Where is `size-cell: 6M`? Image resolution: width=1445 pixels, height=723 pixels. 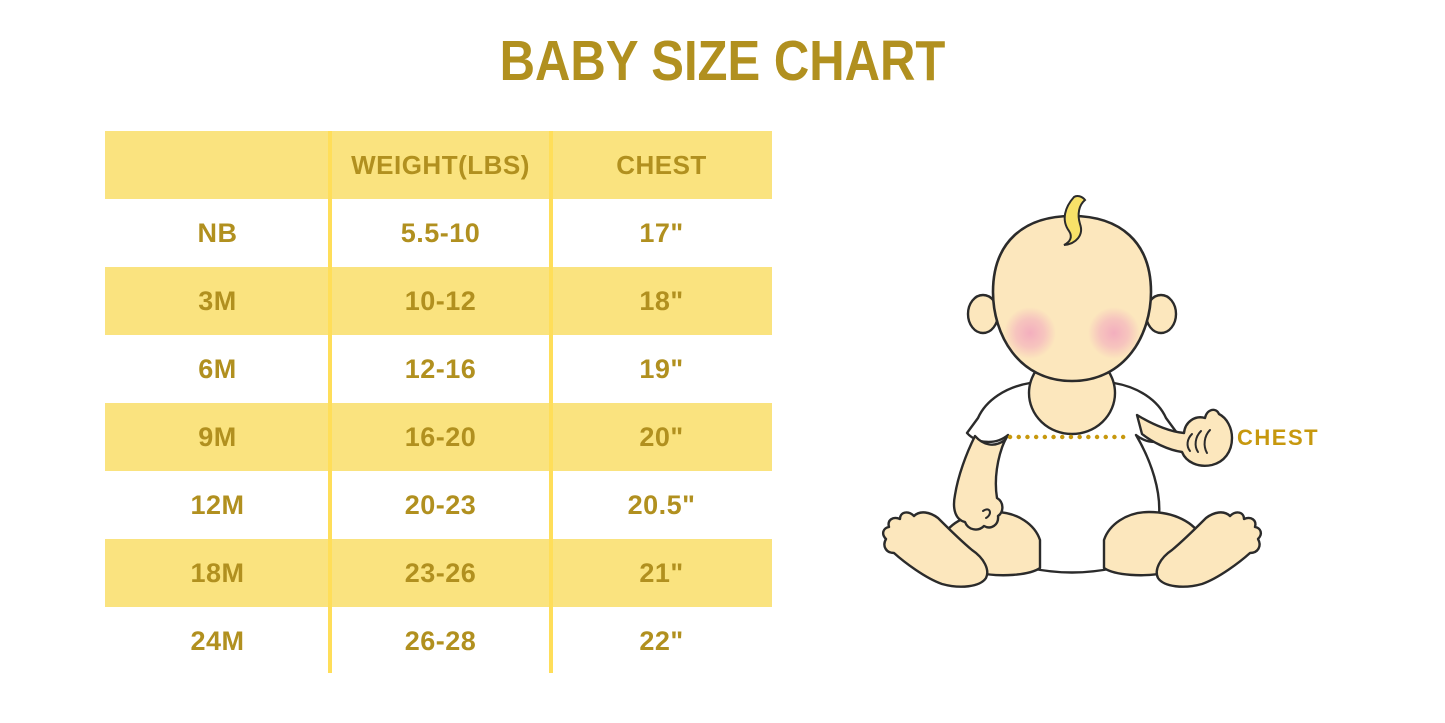 size-cell: 6M is located at coordinates (217, 368).